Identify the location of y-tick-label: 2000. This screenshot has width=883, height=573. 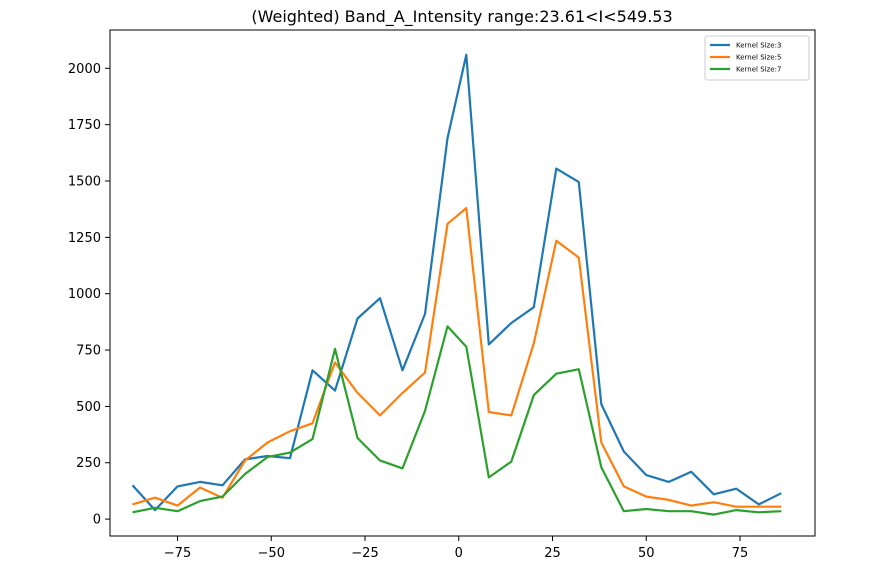
(84, 69).